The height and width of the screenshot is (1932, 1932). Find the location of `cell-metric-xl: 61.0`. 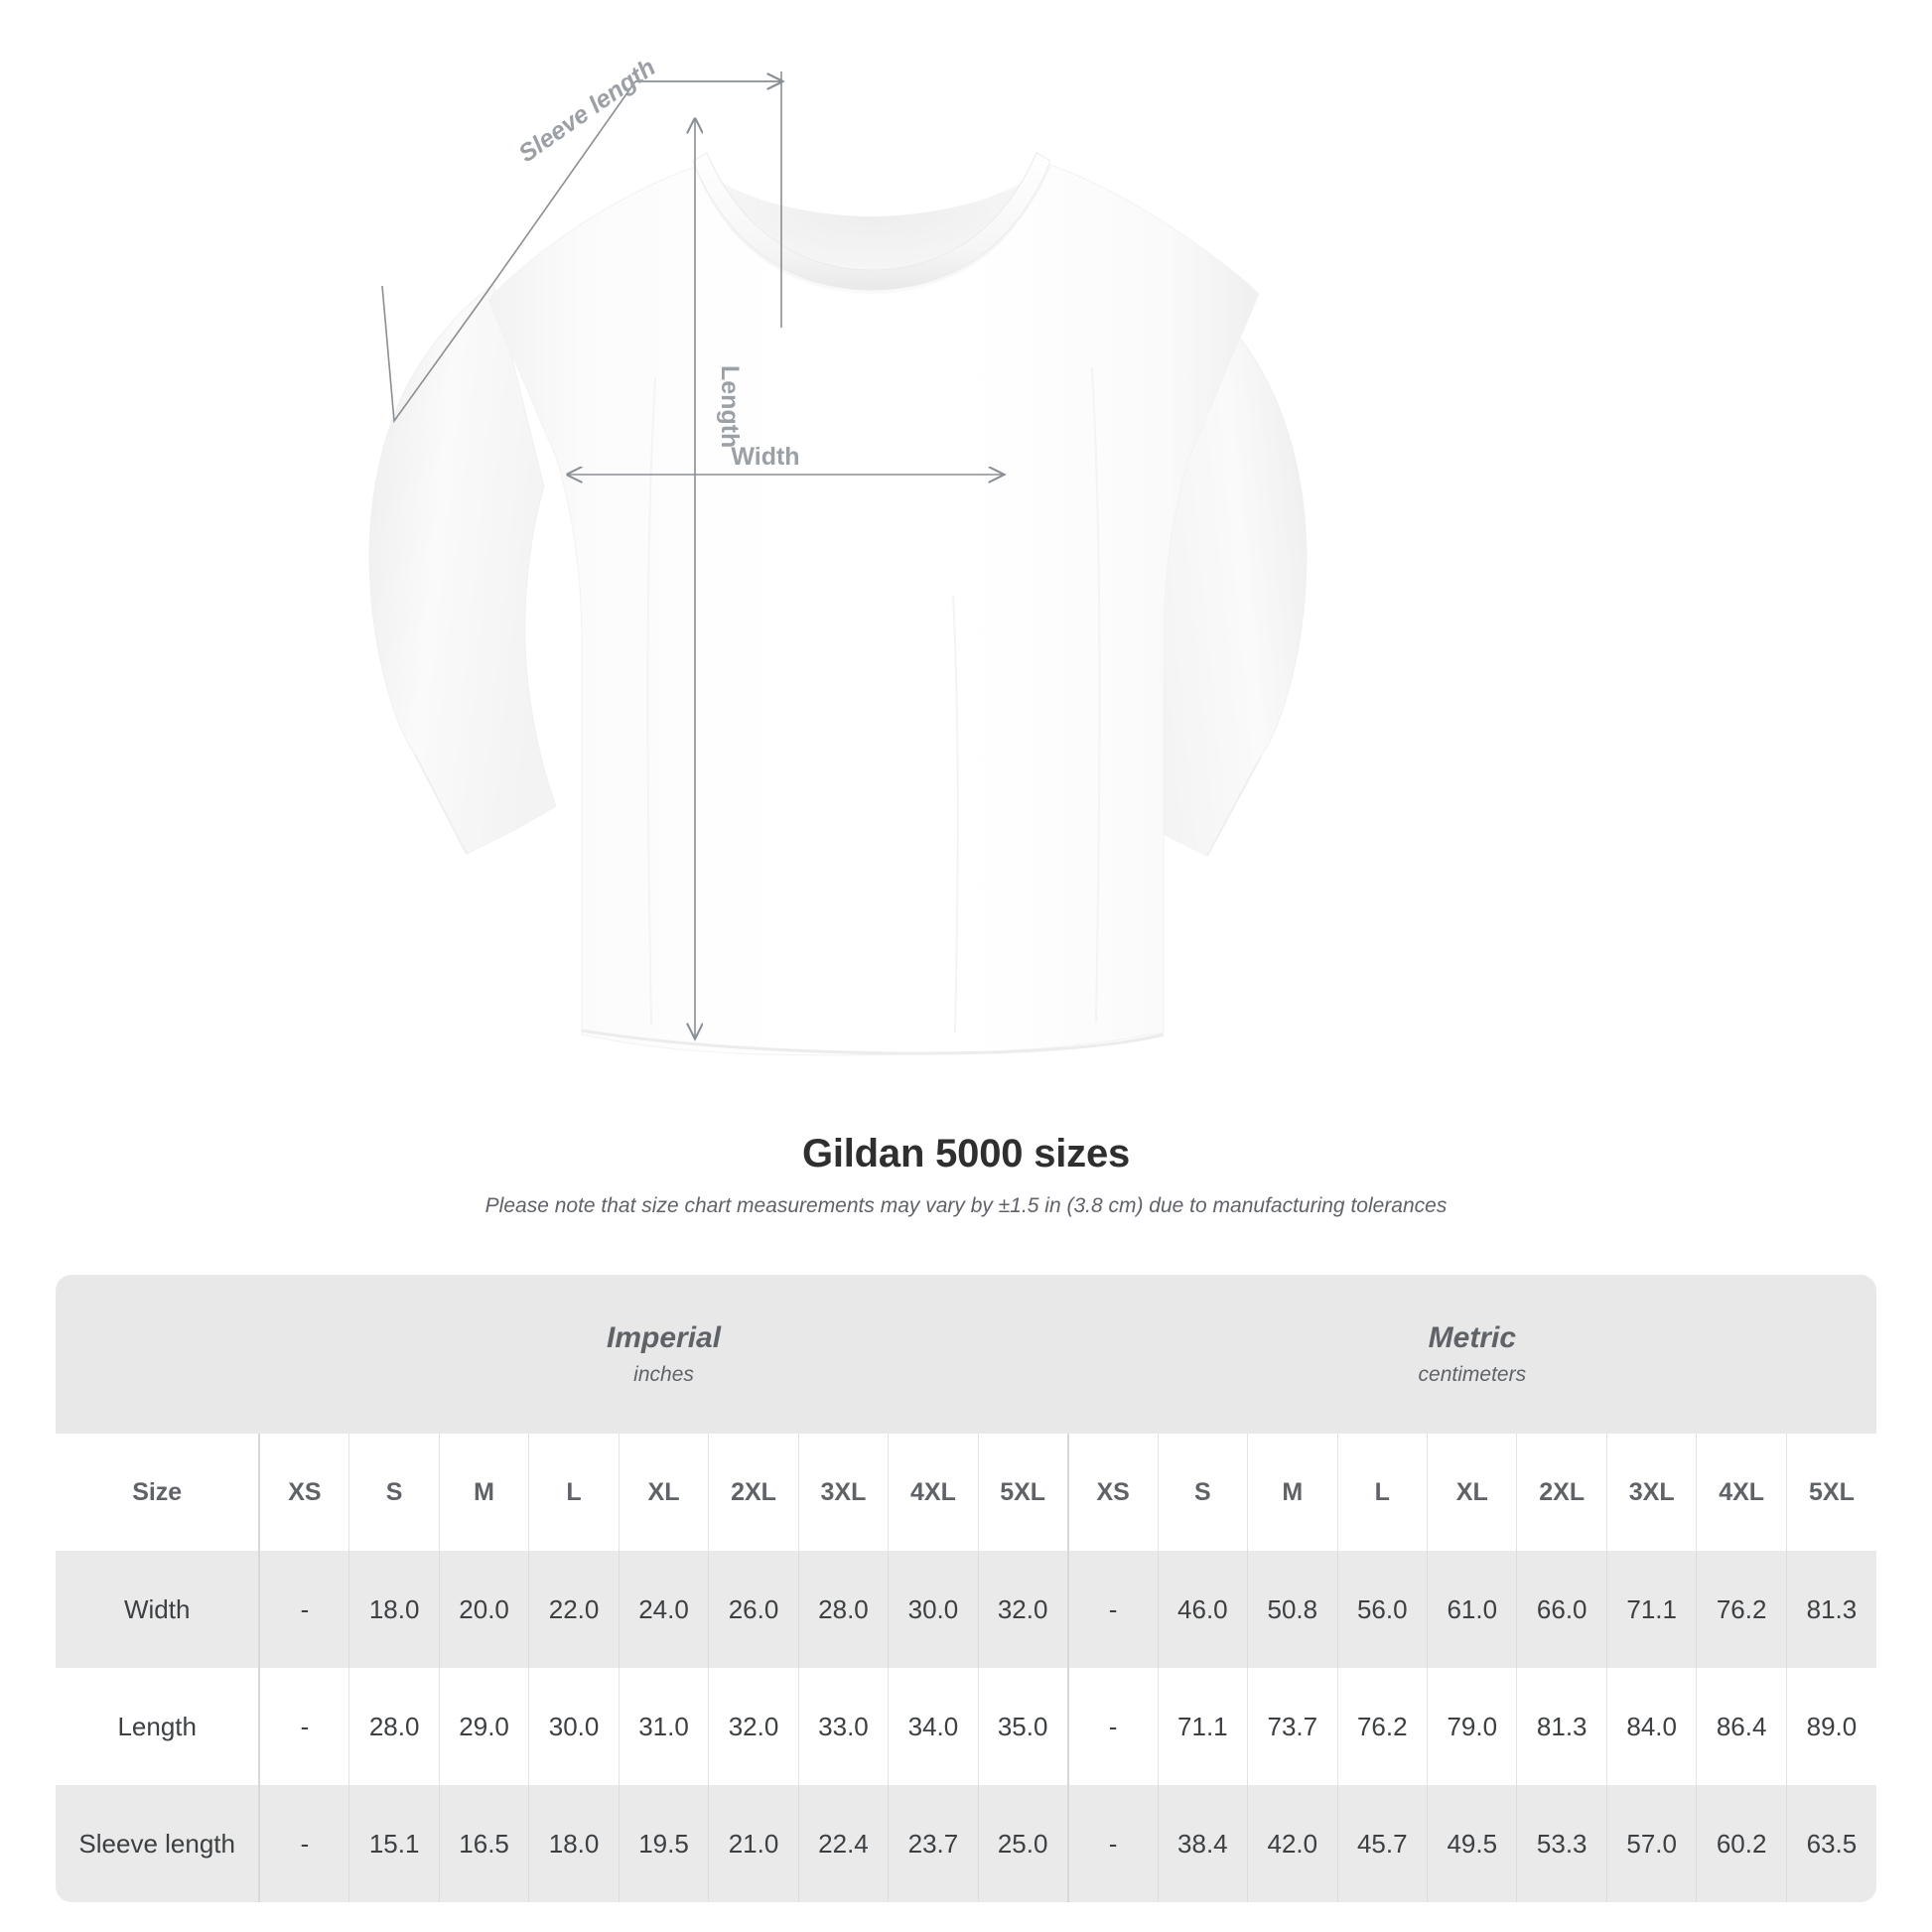

cell-metric-xl: 61.0 is located at coordinates (1472, 1610).